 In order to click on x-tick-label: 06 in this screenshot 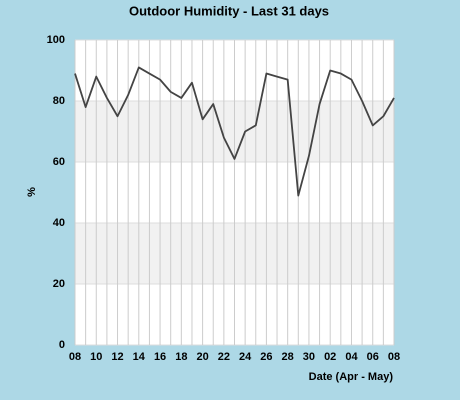, I will do `click(373, 357)`.